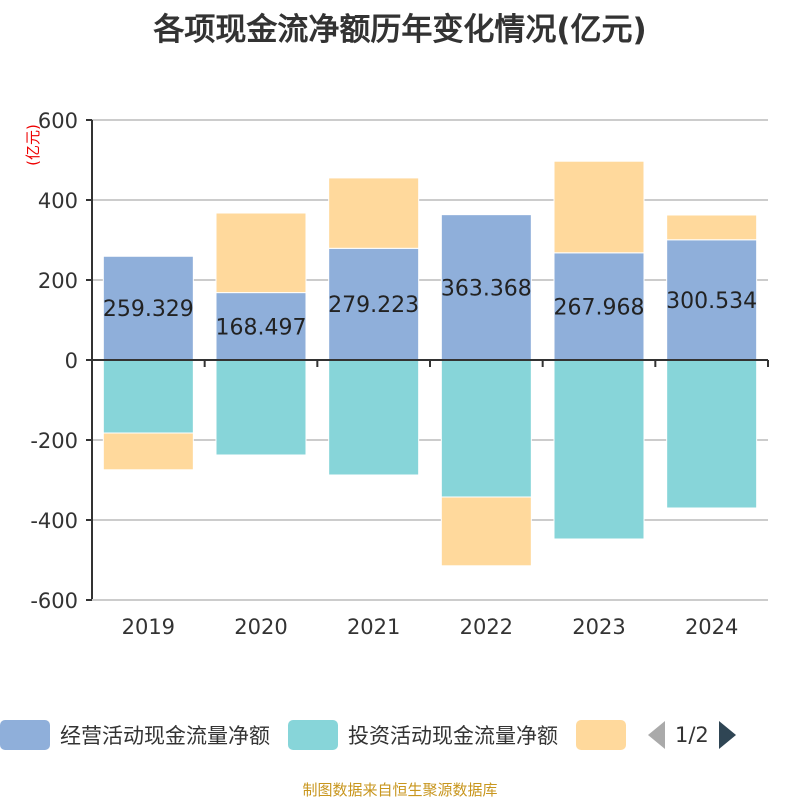 The height and width of the screenshot is (800, 800). I want to click on legend: 经营活动现金流量净额 投资活动现金流量净额 1/2, so click(368, 735).